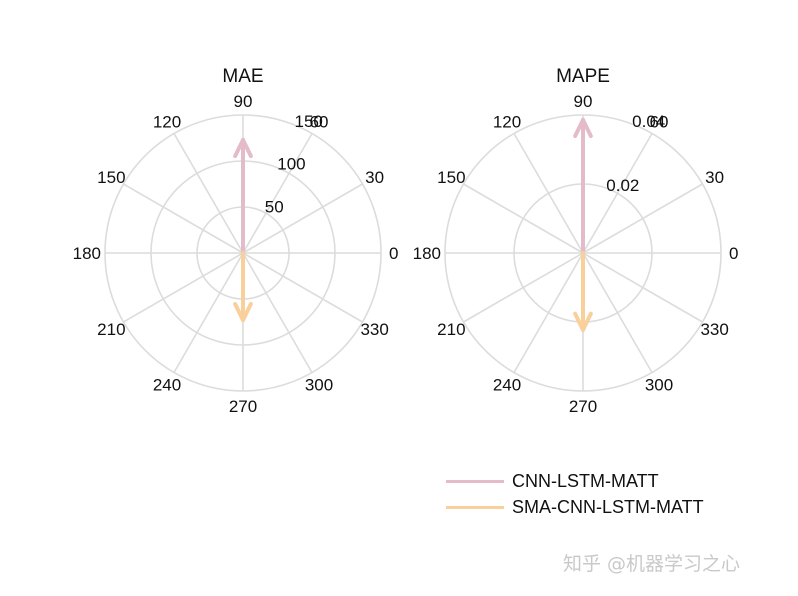  Describe the element at coordinates (585, 480) in the screenshot. I see `legend-label: CNN-LSTM-MATT` at that location.